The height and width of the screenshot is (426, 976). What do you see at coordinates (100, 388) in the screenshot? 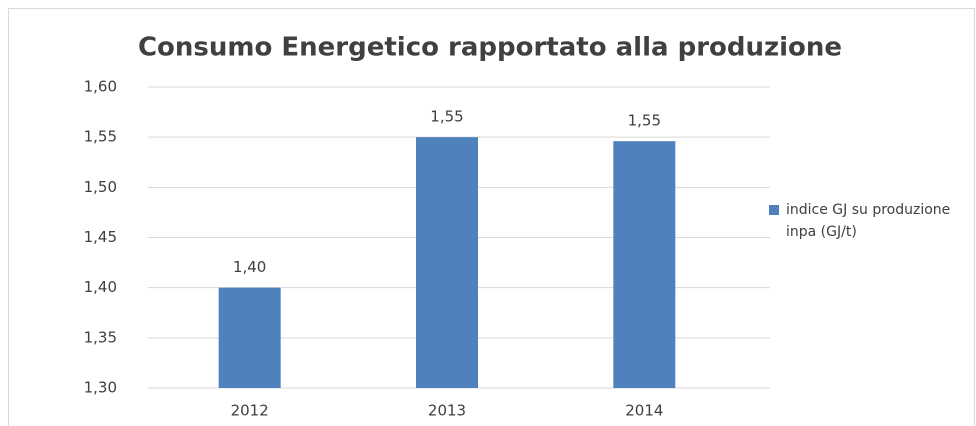
I see `y-tick-label: 1,30` at bounding box center [100, 388].